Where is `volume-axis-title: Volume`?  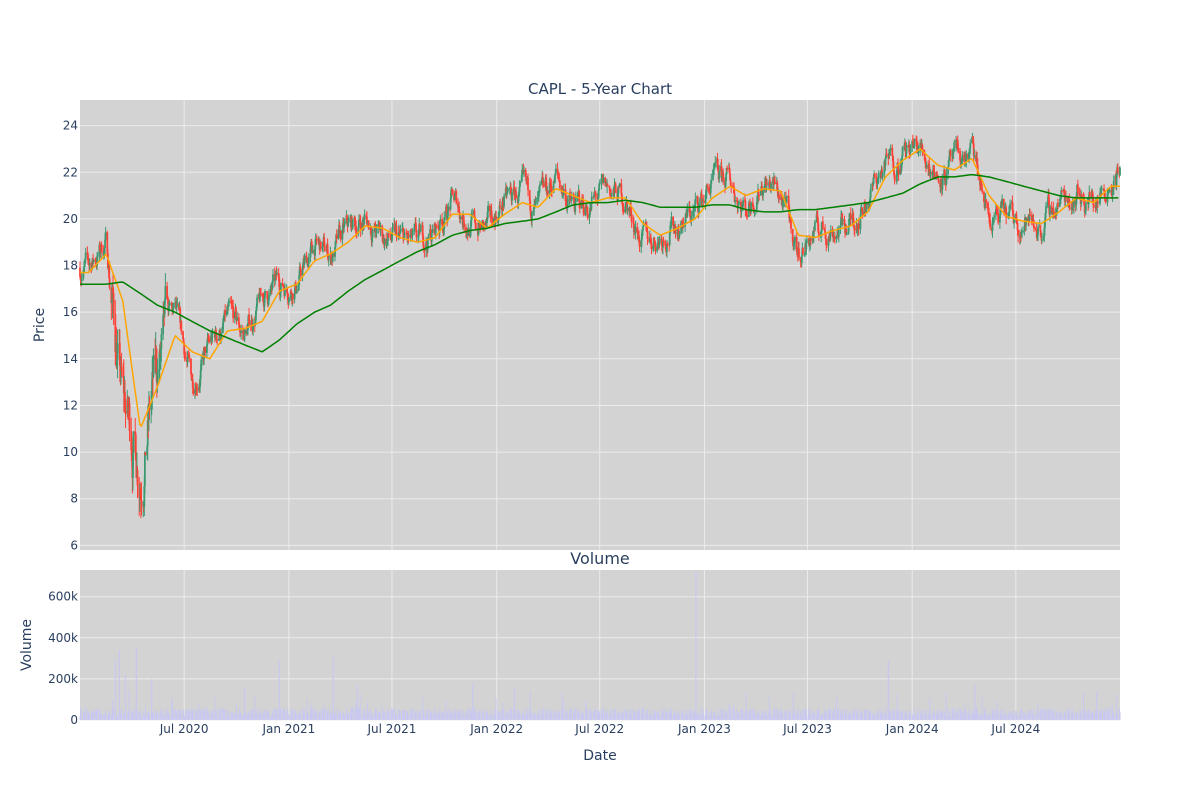 volume-axis-title: Volume is located at coordinates (27, 645).